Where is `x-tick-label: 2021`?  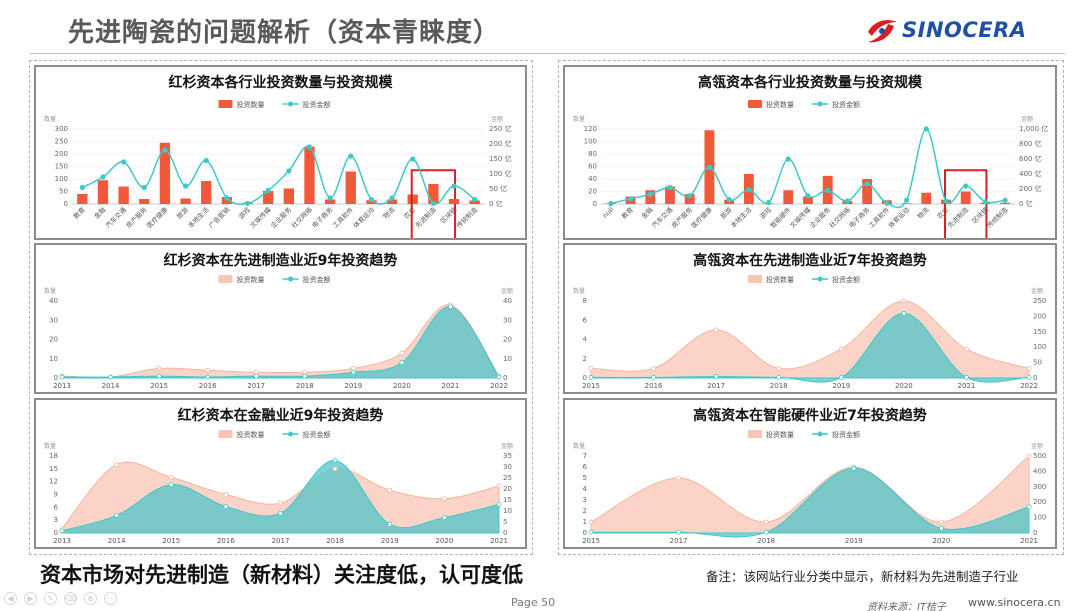
x-tick-label: 2021 is located at coordinates (451, 386).